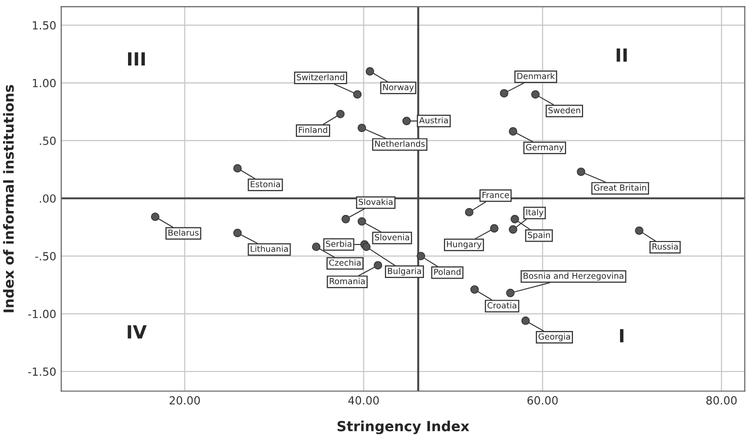 This screenshot has height=447, width=747. Describe the element at coordinates (185, 400) in the screenshot. I see `x-tick-label: 20.00` at that location.